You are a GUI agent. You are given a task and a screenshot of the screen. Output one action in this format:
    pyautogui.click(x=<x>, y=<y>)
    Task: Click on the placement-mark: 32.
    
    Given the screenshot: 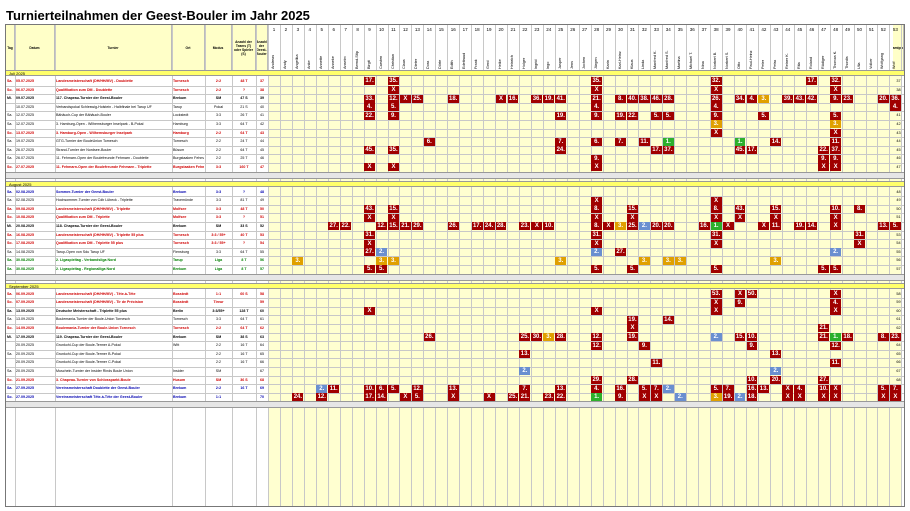 What is the action you would take?
    pyautogui.click(x=716, y=81)
    